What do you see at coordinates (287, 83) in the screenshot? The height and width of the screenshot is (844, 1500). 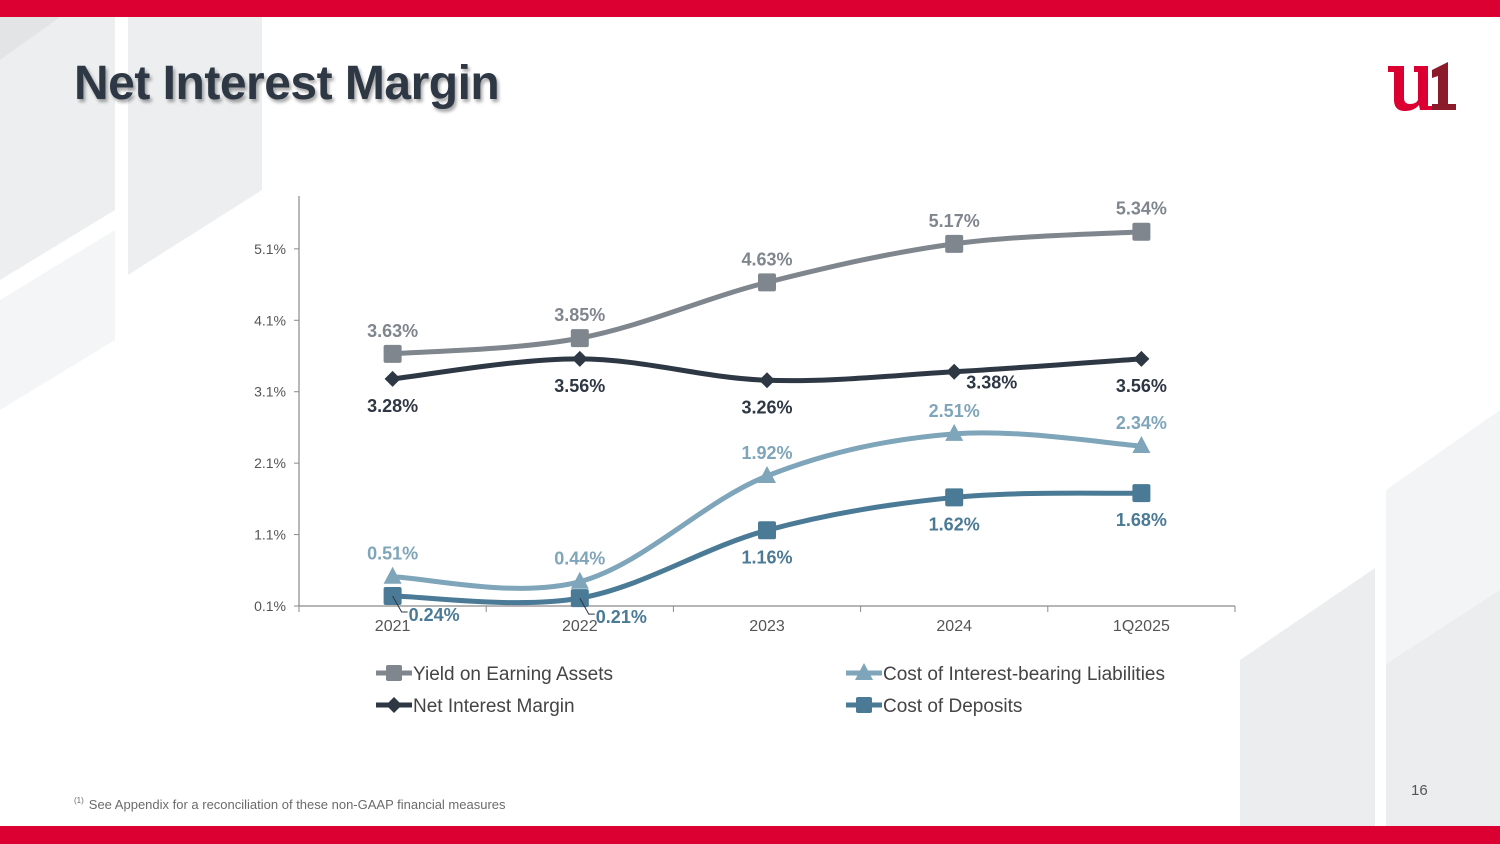 I see `slide-title: Net Interest Margin` at bounding box center [287, 83].